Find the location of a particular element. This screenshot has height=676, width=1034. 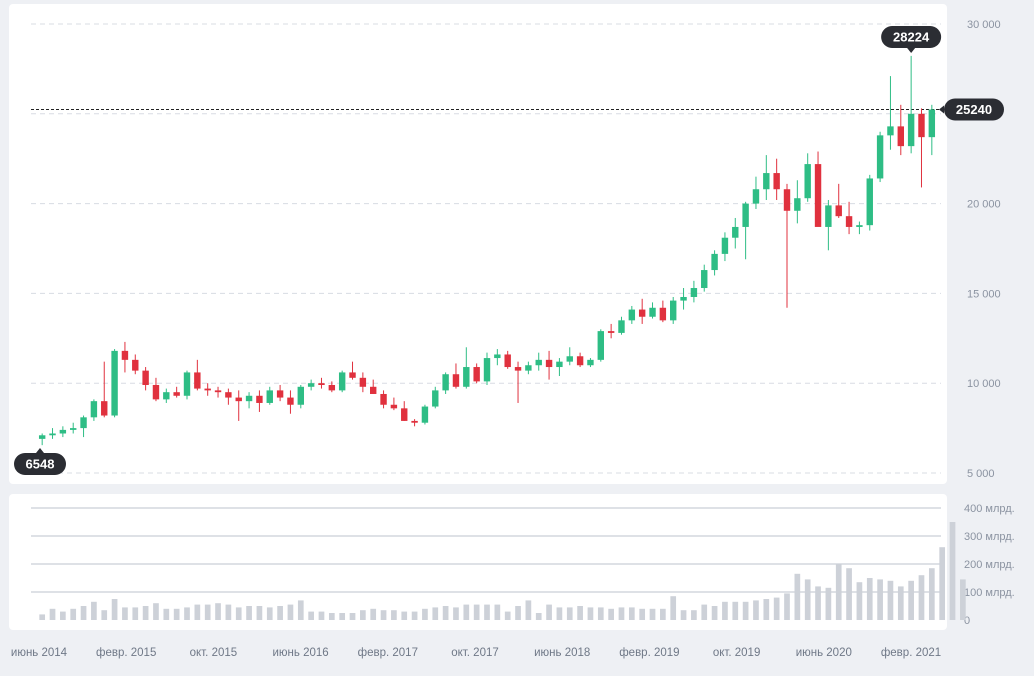

max-price-badge-text: 28224 is located at coordinates (911, 37).